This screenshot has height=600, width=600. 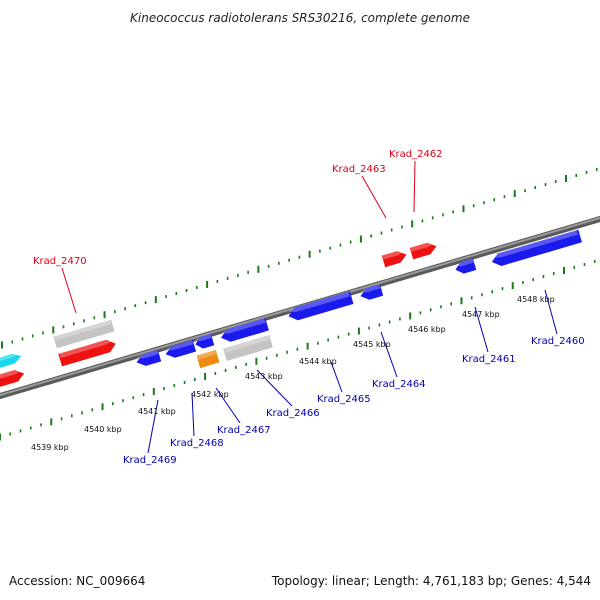 I want to click on gene-label-krad-2466: Krad_2466, so click(x=293, y=413).